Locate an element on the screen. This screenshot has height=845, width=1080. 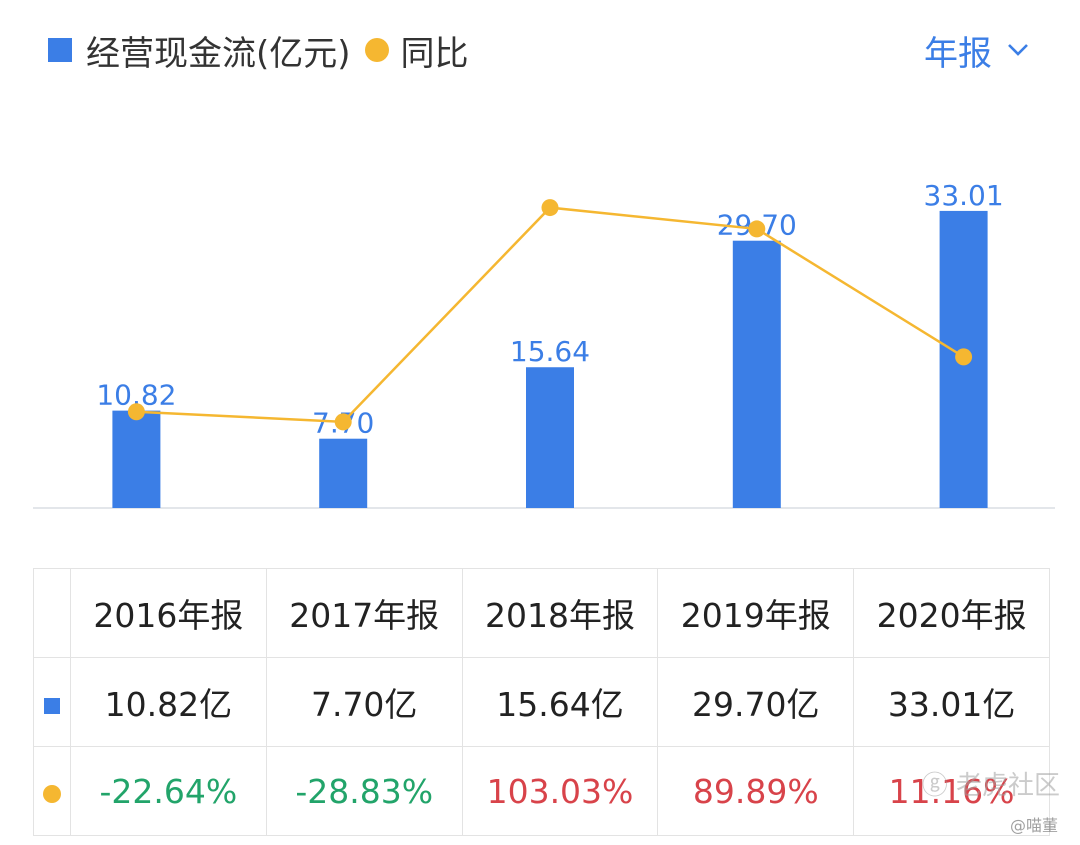
table-header: 2020年报 is located at coordinates (951, 613).